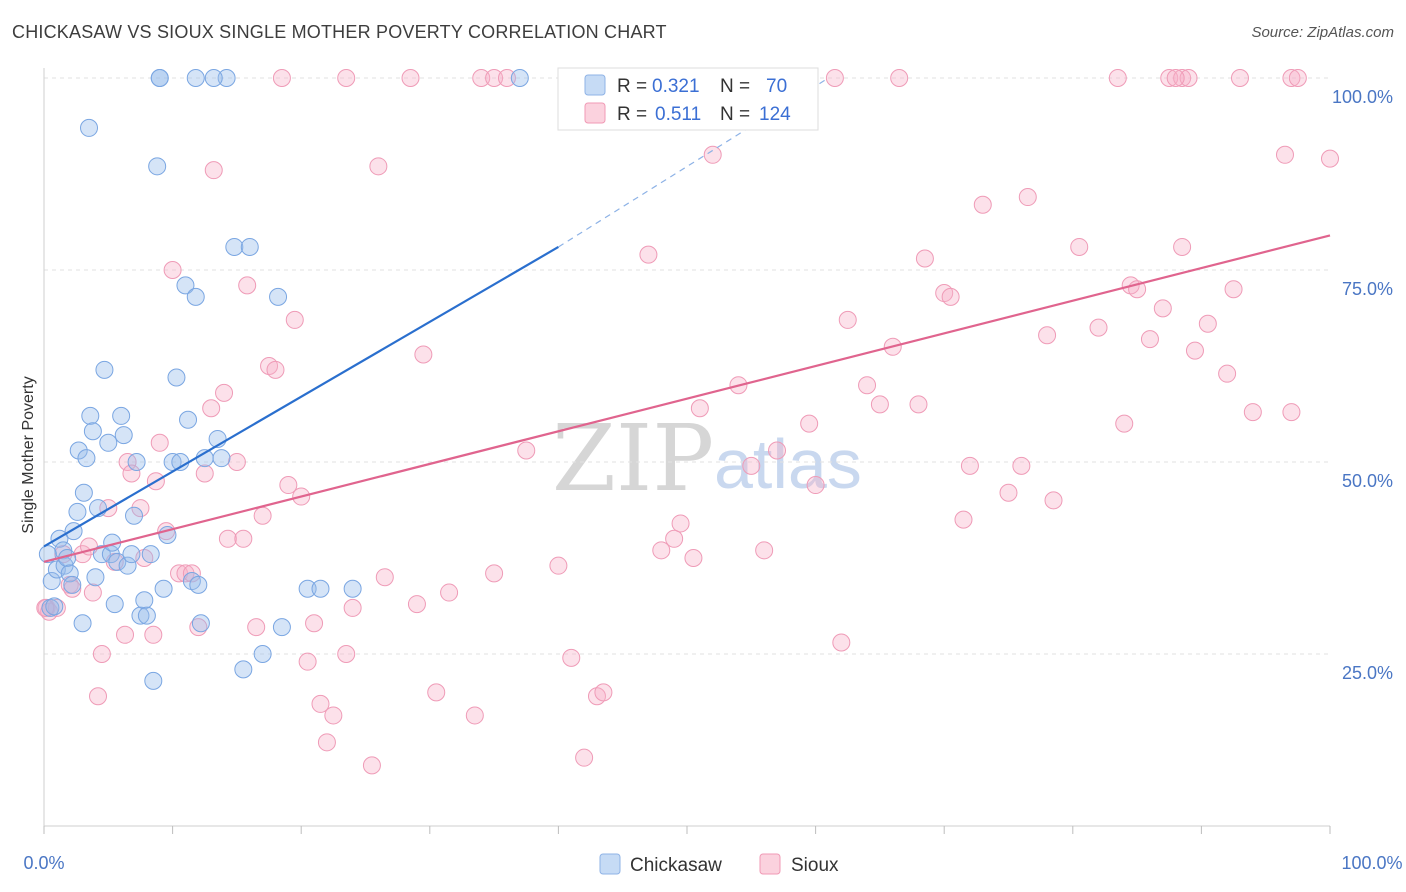 The height and width of the screenshot is (892, 1406). What do you see at coordinates (632, 86) in the screenshot?
I see `legend-r-label: R =` at bounding box center [632, 86].